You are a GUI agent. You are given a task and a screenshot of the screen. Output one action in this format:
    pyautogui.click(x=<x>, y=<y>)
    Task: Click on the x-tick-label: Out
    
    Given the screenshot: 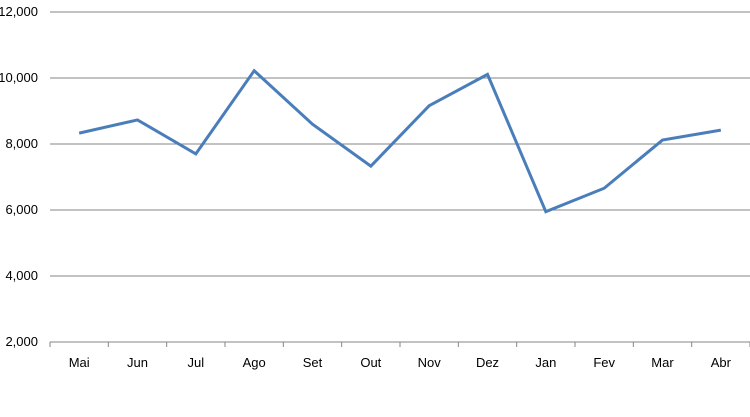 What is the action you would take?
    pyautogui.click(x=370, y=362)
    